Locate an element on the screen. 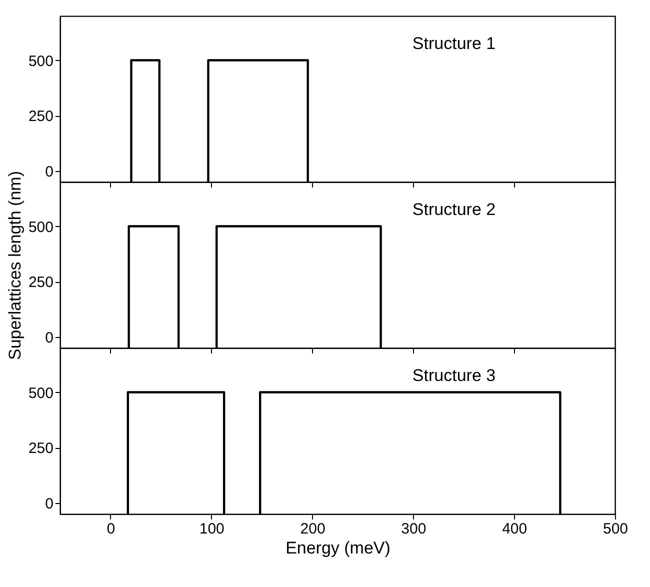 The width and height of the screenshot is (650, 587). annotation: Structure 1 is located at coordinates (454, 44).